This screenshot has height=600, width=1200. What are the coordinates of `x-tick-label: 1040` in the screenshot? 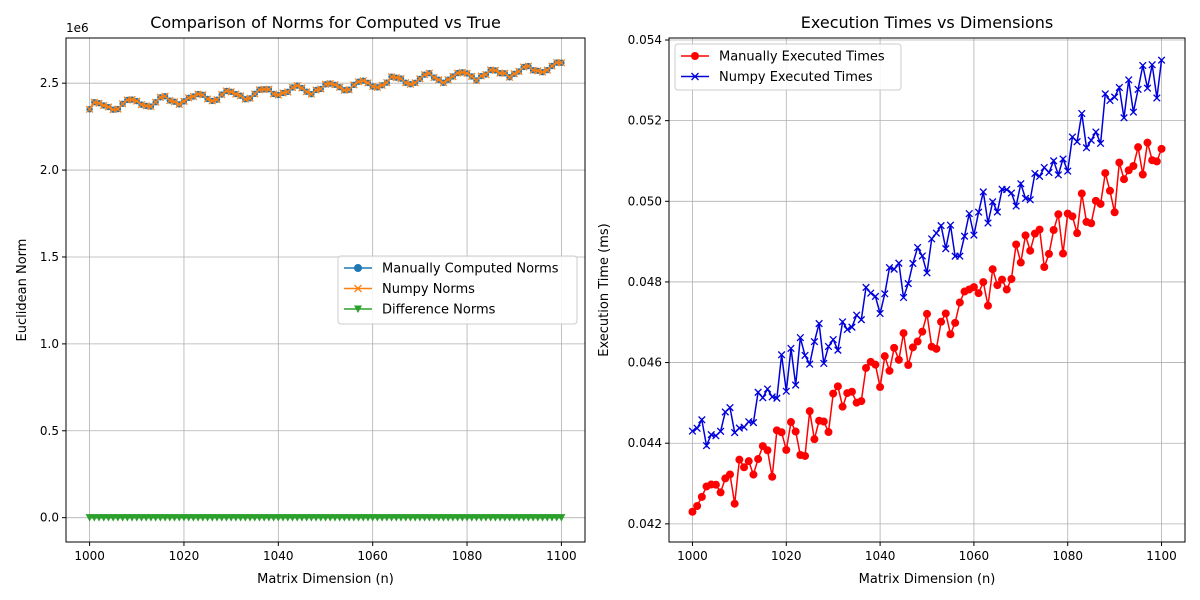 It's located at (880, 556).